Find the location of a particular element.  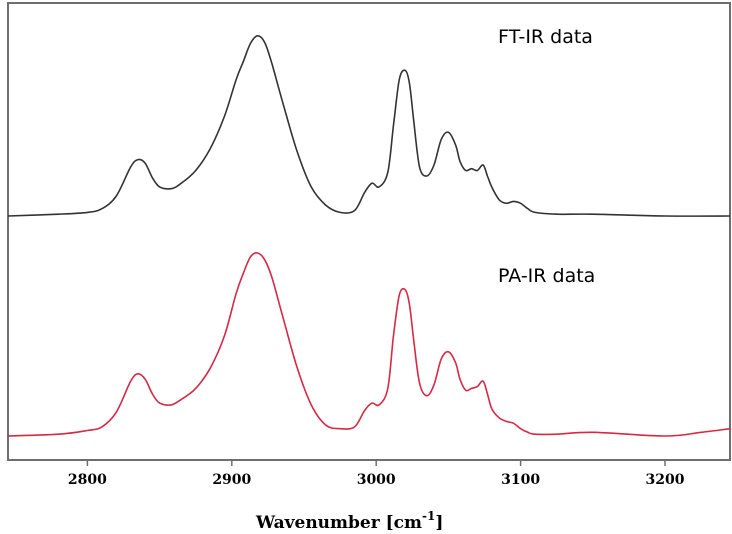

x-axis-title: Wavenumber [cm-1] is located at coordinates (349, 521).